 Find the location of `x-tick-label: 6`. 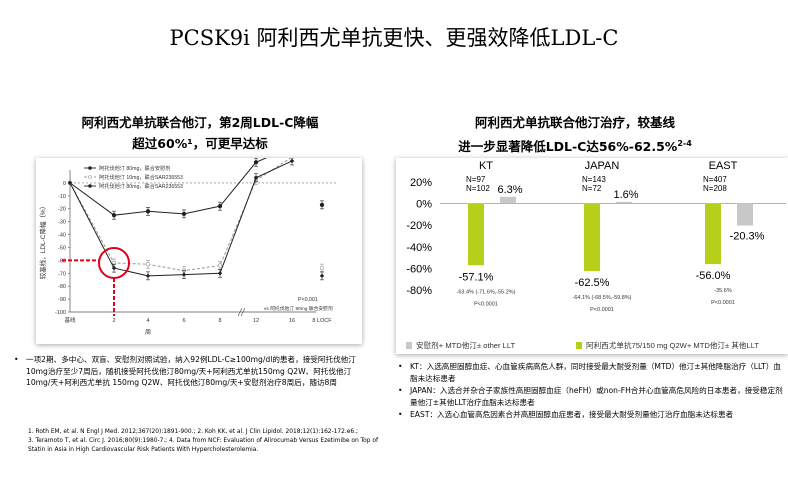

x-tick-label: 6 is located at coordinates (183, 321).